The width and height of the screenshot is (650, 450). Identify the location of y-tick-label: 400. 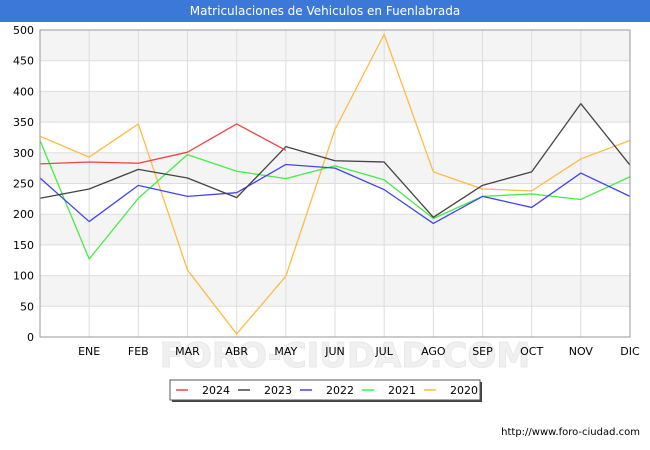
(23, 91).